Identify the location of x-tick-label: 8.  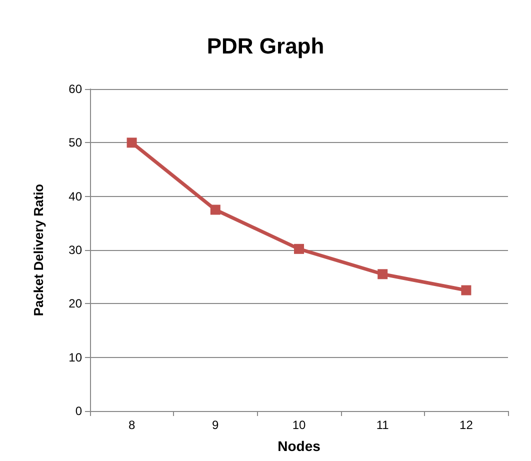
(132, 425).